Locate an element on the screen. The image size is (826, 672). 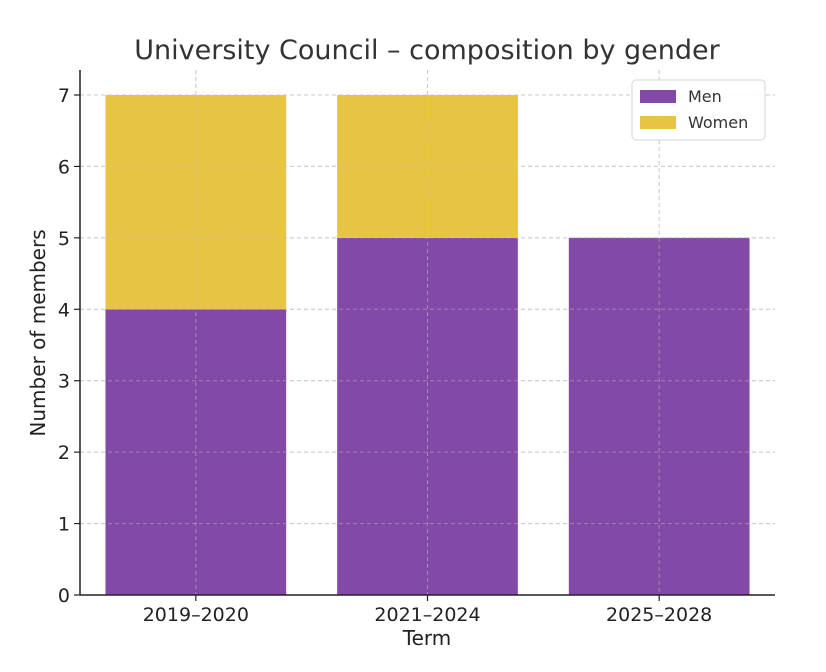
y-tick-label: 6 is located at coordinates (64, 167).